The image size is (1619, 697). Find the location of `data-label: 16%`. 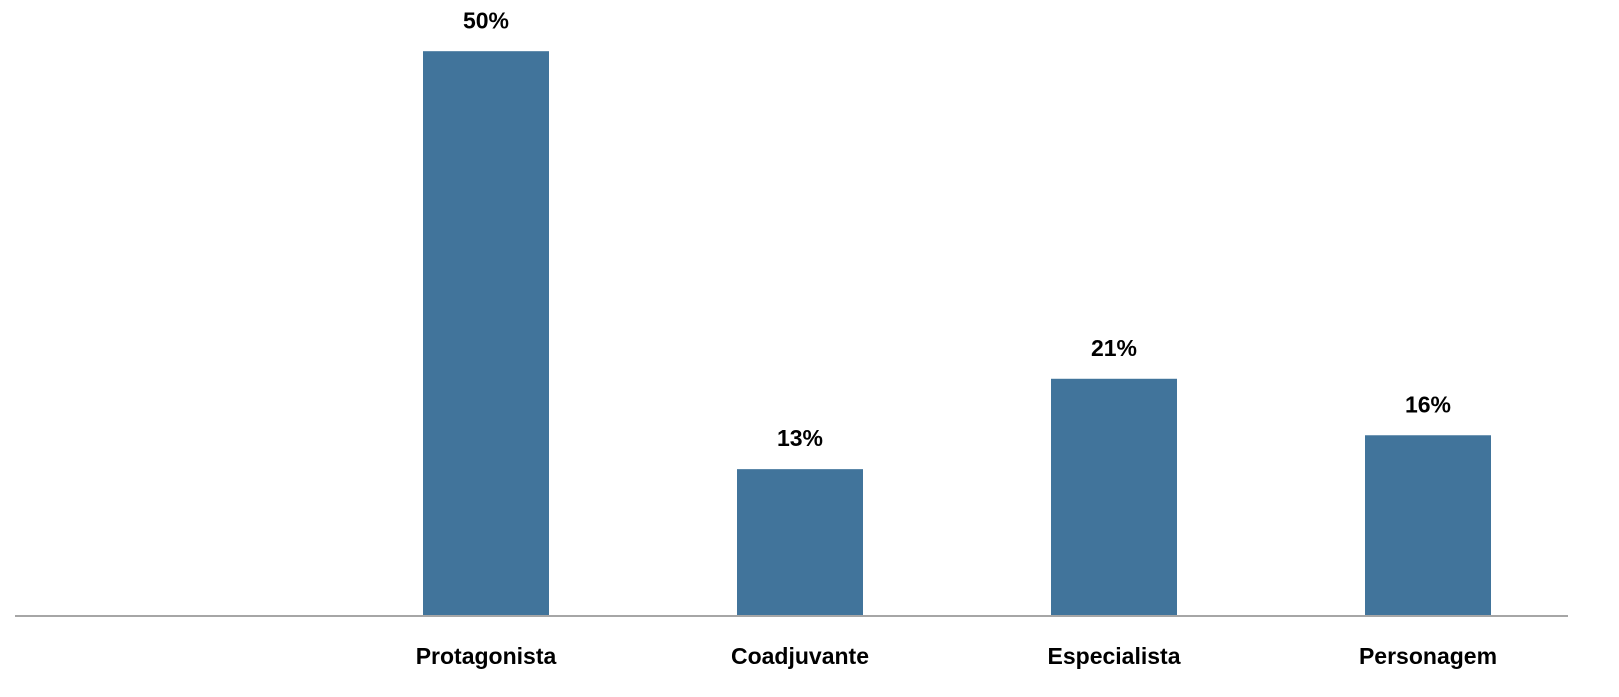

data-label: 16% is located at coordinates (1428, 404).